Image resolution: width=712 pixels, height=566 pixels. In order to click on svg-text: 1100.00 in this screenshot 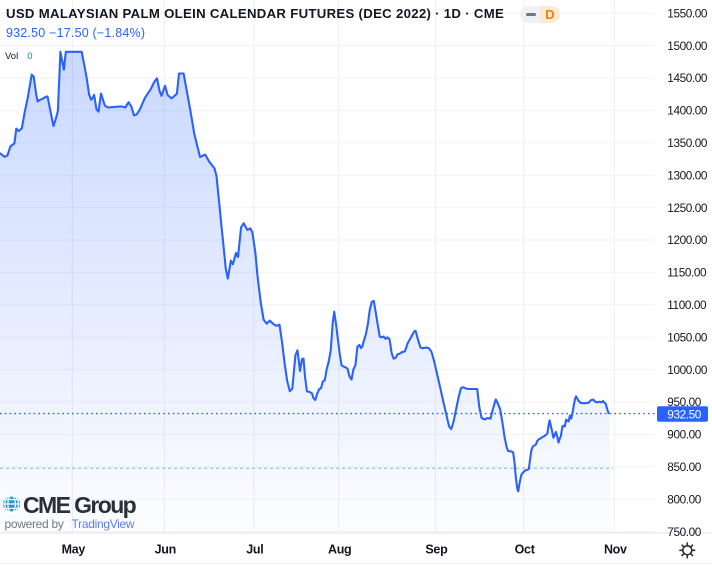, I will do `click(687, 305)`.